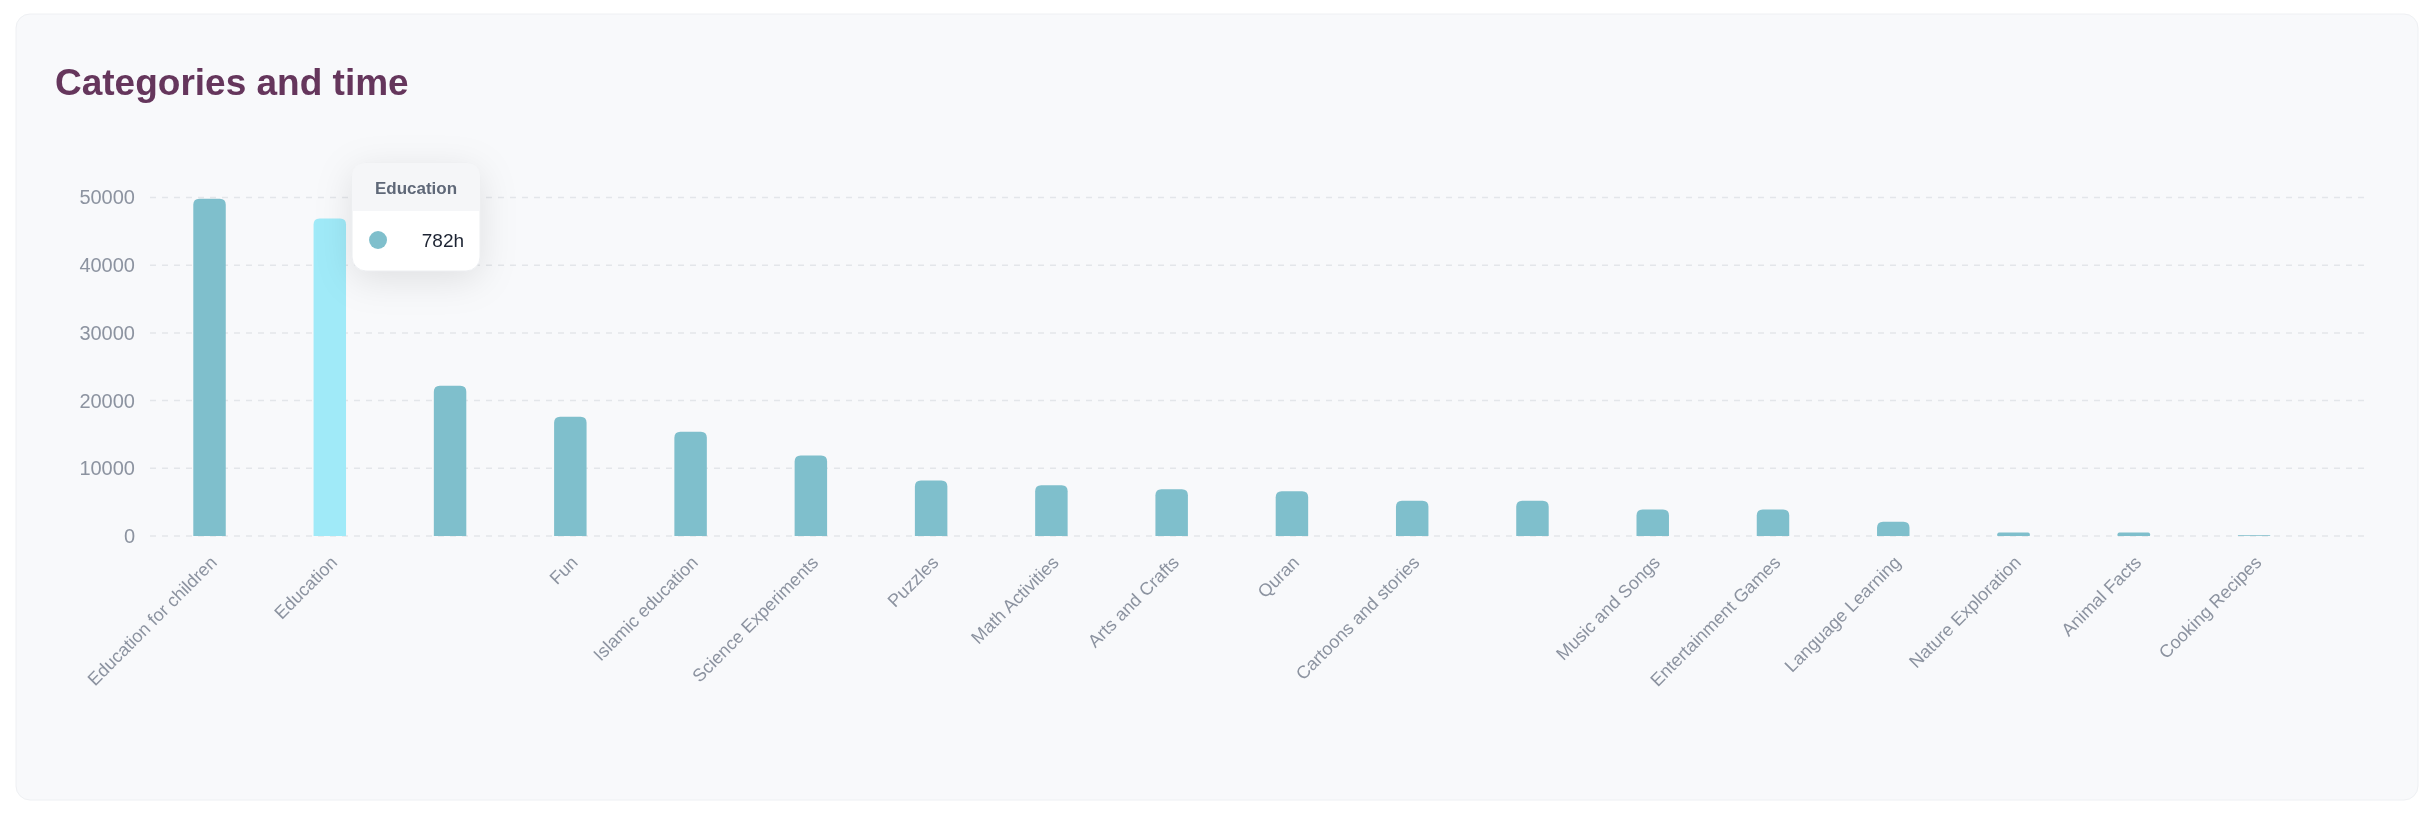 Image resolution: width=2435 pixels, height=818 pixels. What do you see at coordinates (416, 188) in the screenshot?
I see `annotation: Education` at bounding box center [416, 188].